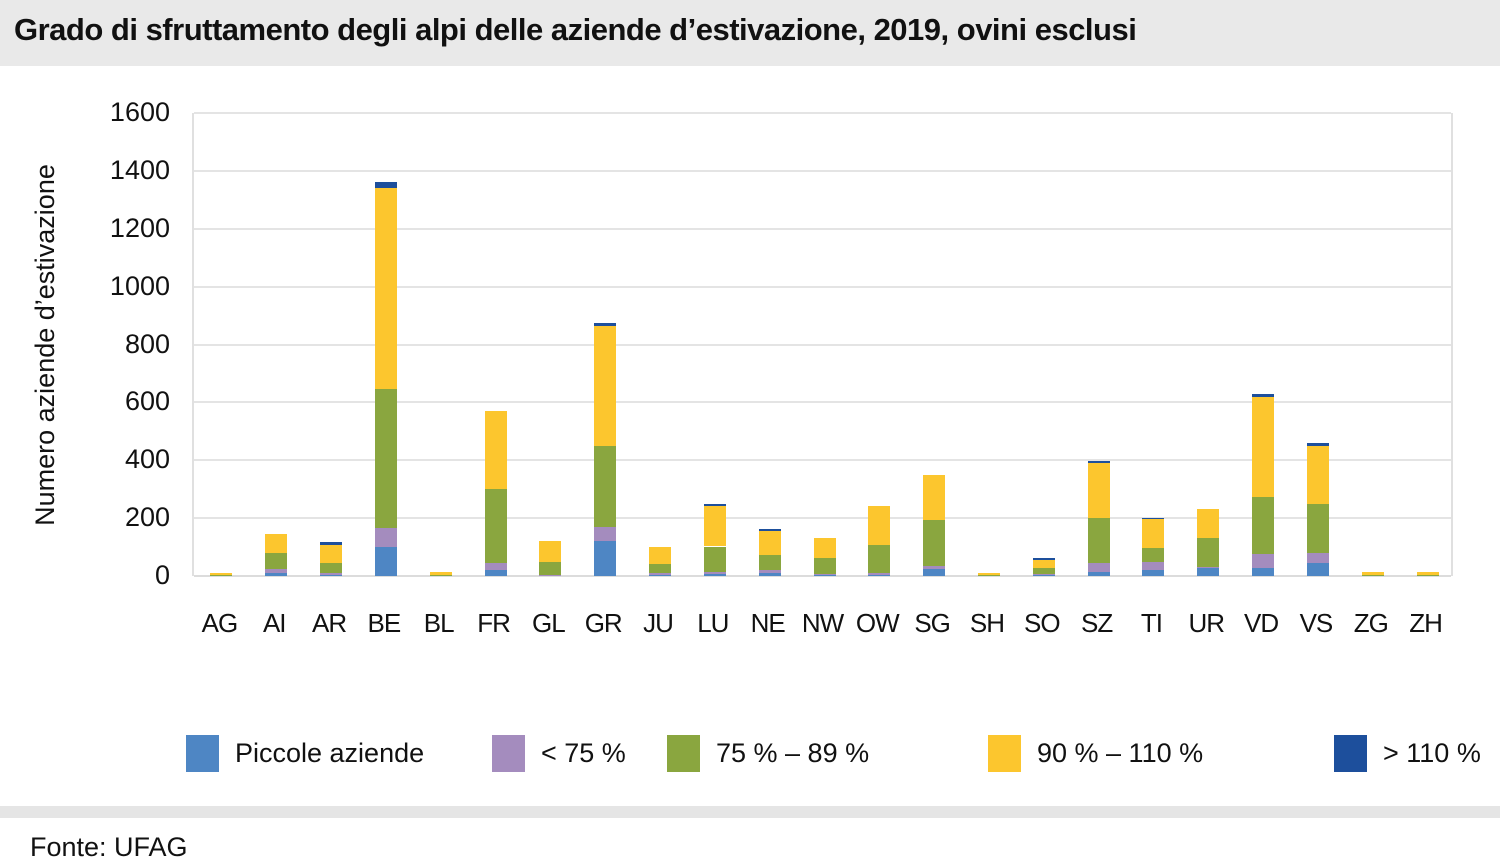 The width and height of the screenshot is (1500, 868). What do you see at coordinates (1042, 623) in the screenshot?
I see `x-tick-SO: SO` at bounding box center [1042, 623].